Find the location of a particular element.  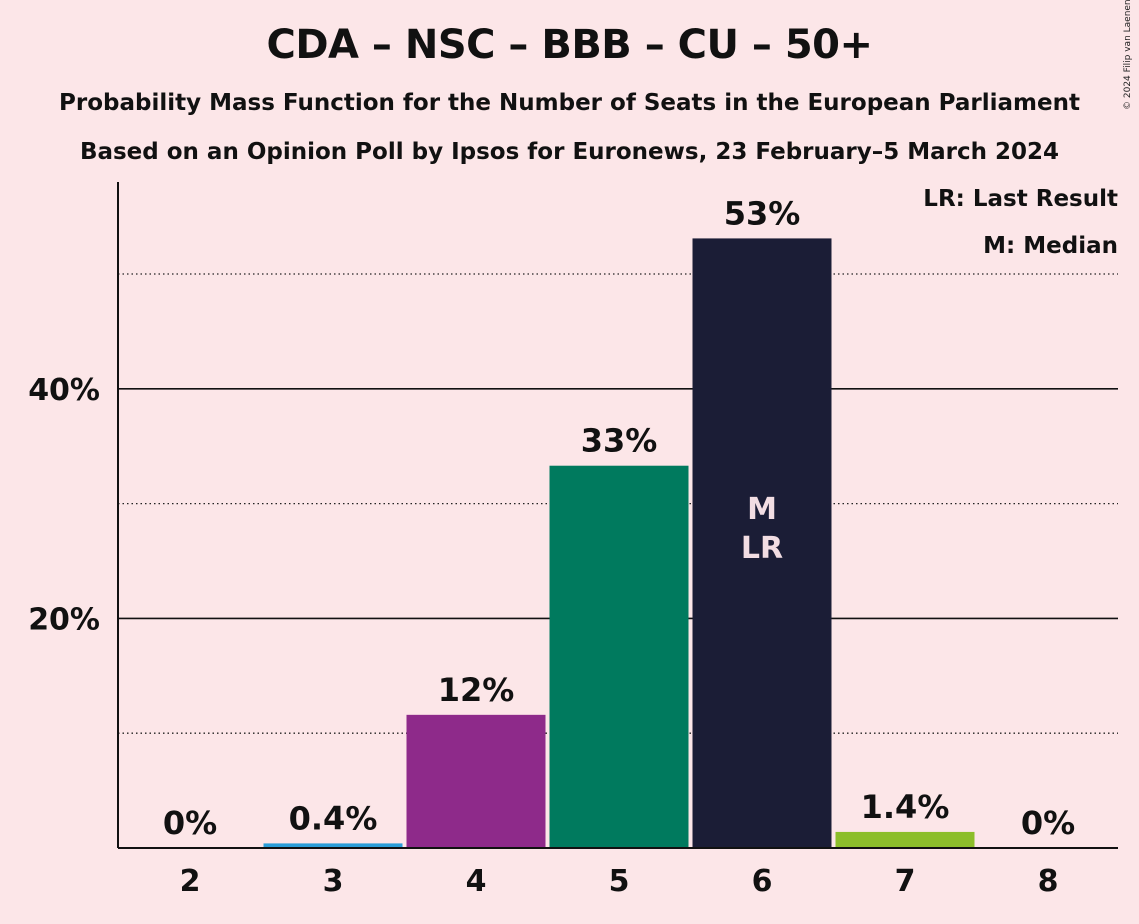

x-tick-label: 7 is located at coordinates (905, 881).